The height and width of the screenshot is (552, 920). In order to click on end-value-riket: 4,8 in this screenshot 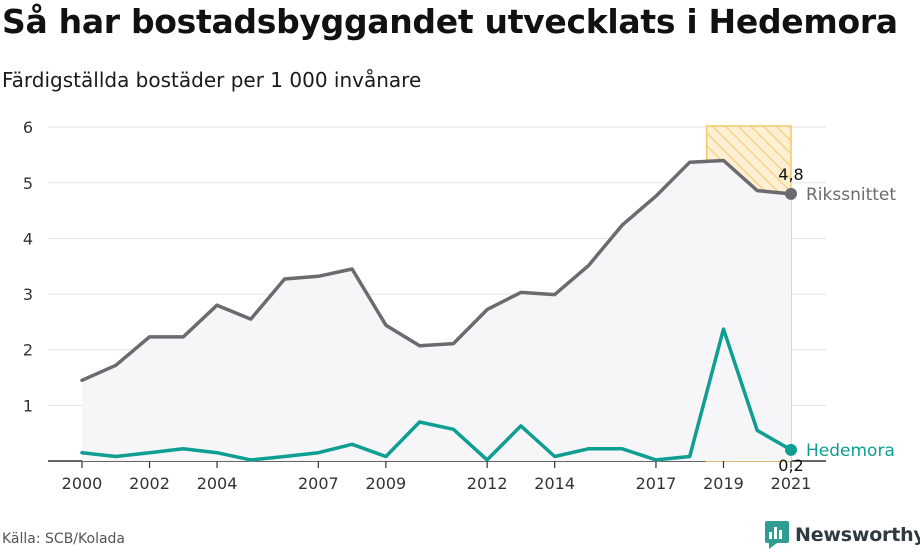, I will do `click(790, 174)`.